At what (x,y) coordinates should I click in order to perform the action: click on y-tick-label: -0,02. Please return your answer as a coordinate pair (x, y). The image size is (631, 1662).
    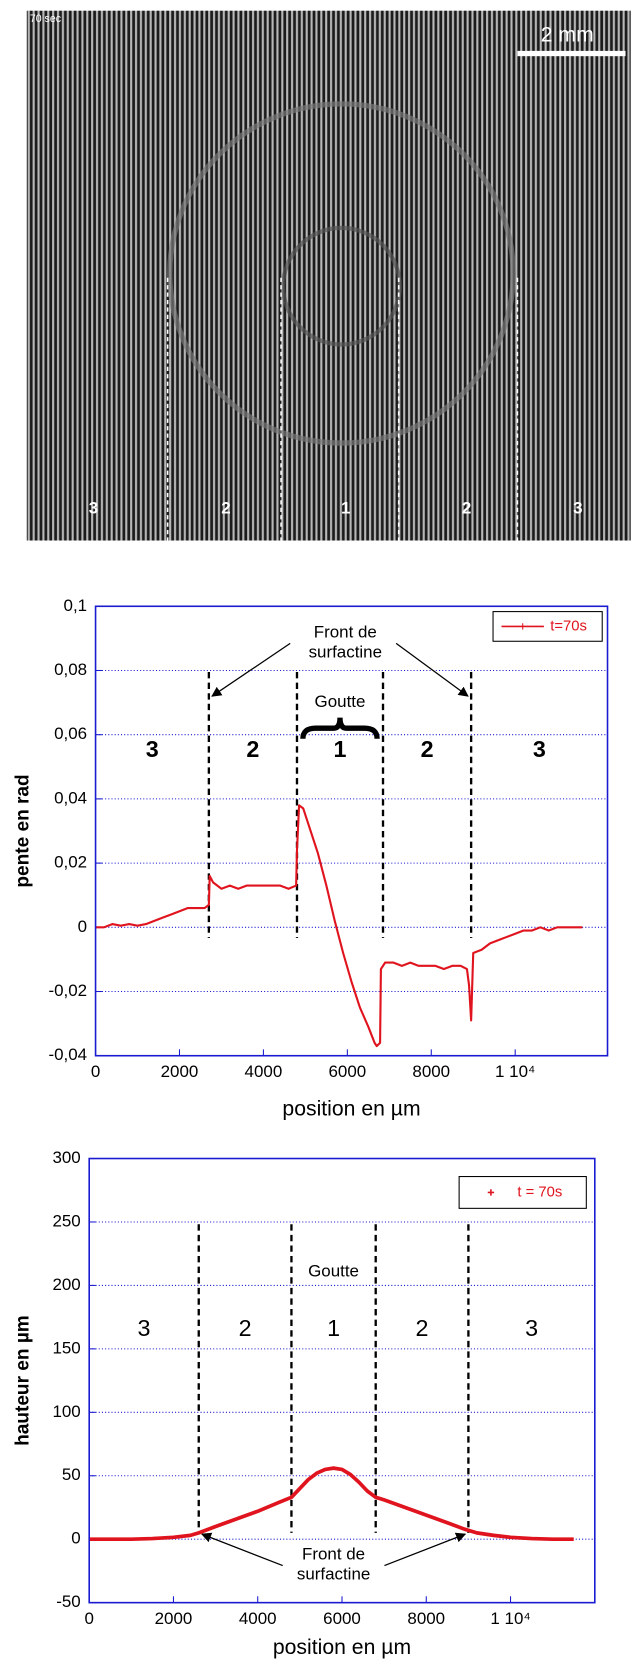
    Looking at the image, I should click on (67, 990).